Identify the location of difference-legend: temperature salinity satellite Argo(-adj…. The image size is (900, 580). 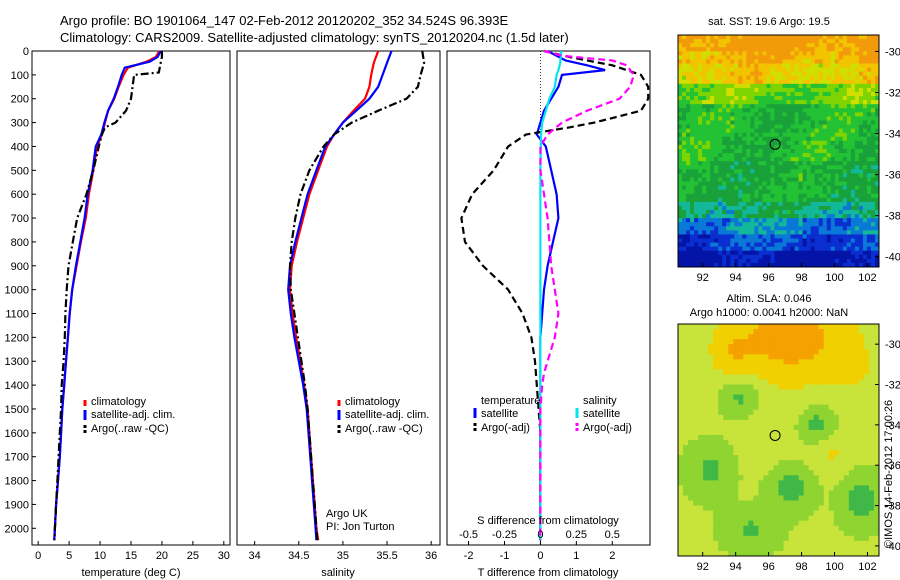
(552, 414).